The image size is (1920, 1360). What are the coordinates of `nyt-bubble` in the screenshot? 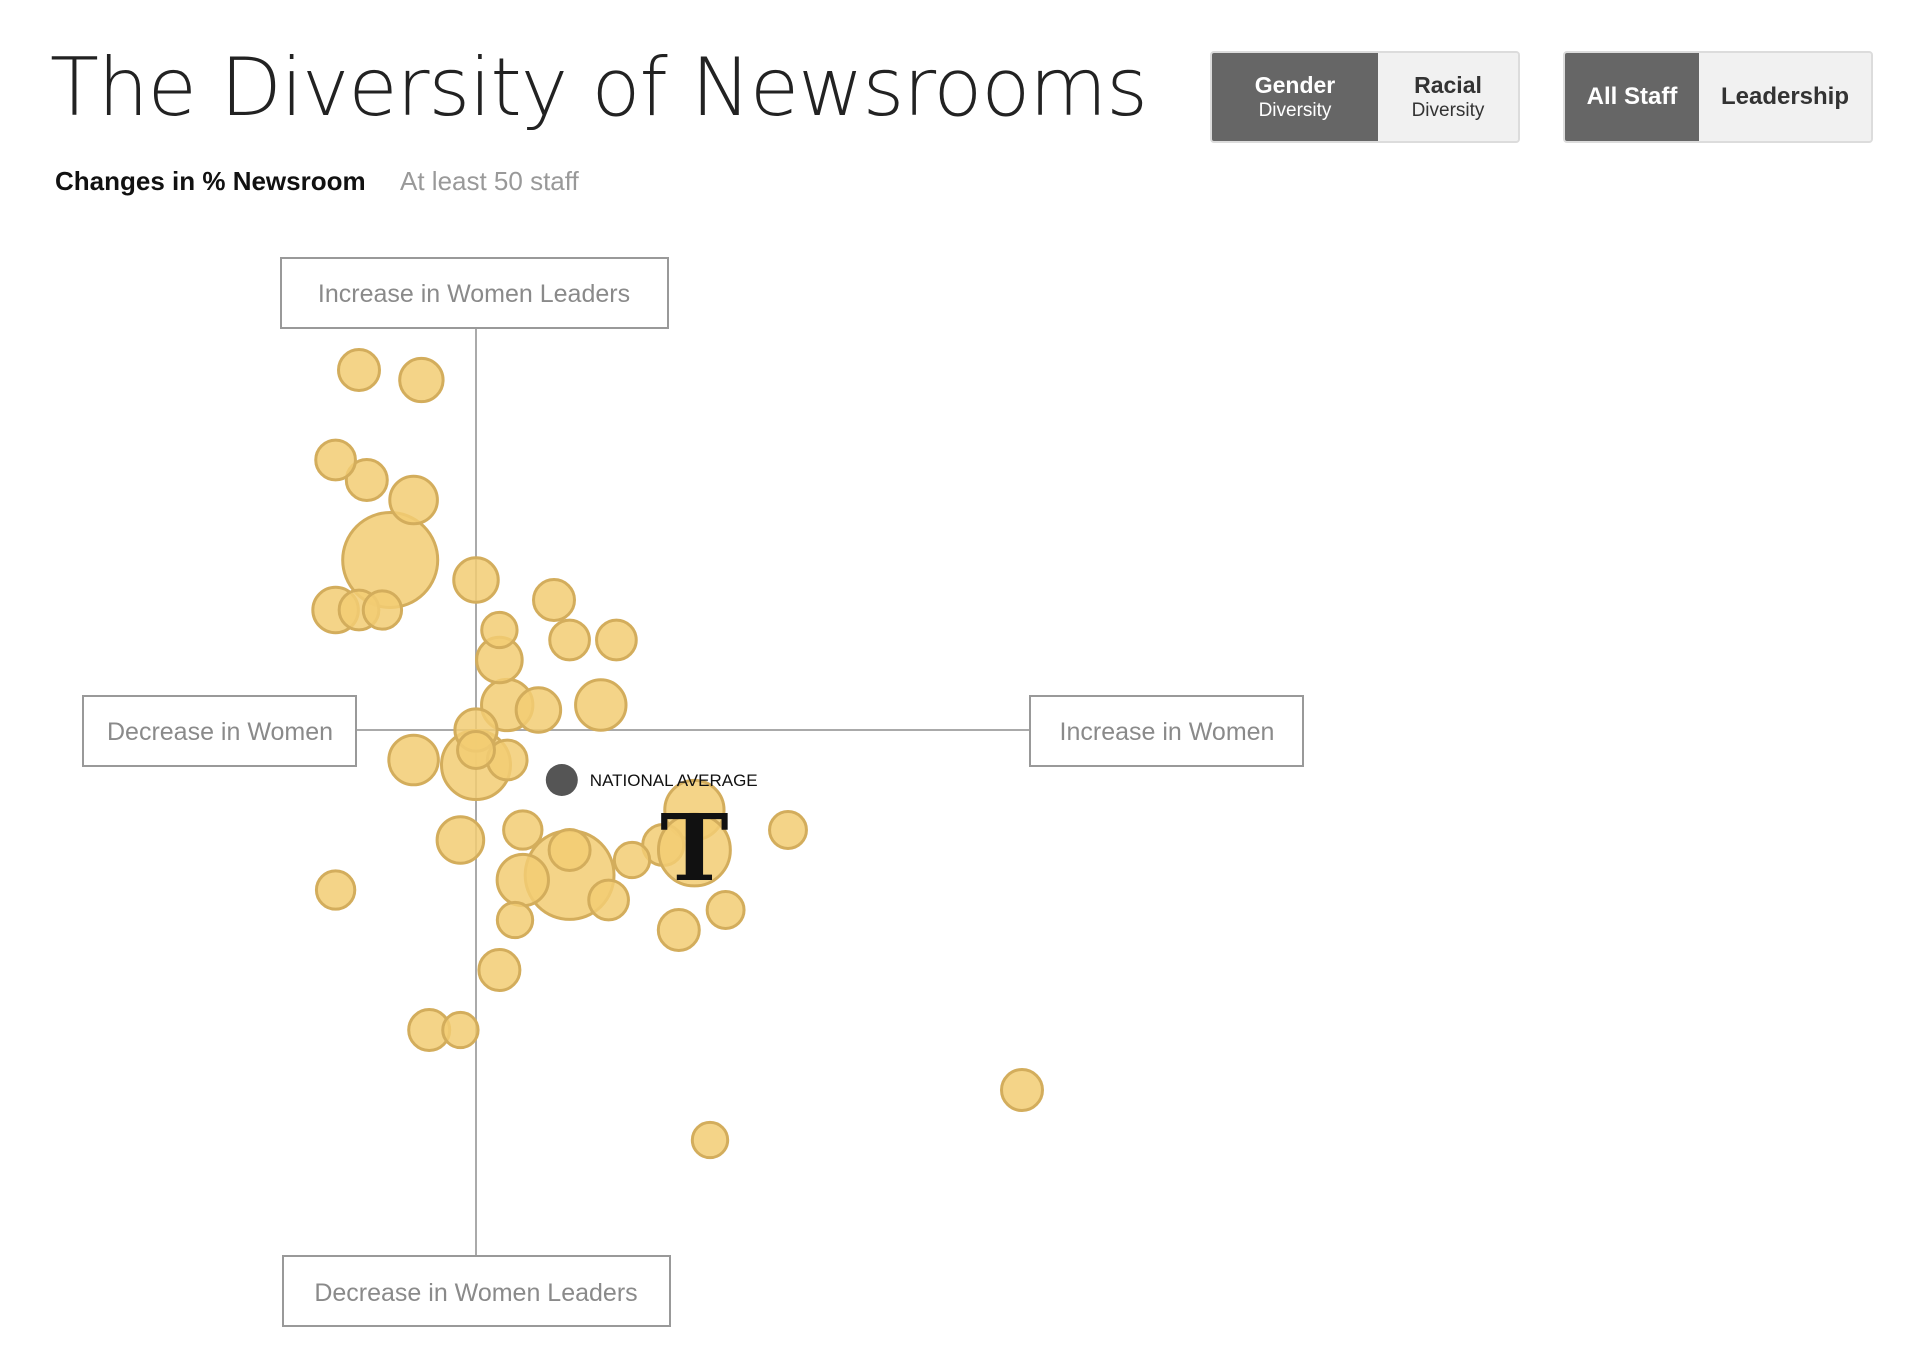 It's located at (694, 850).